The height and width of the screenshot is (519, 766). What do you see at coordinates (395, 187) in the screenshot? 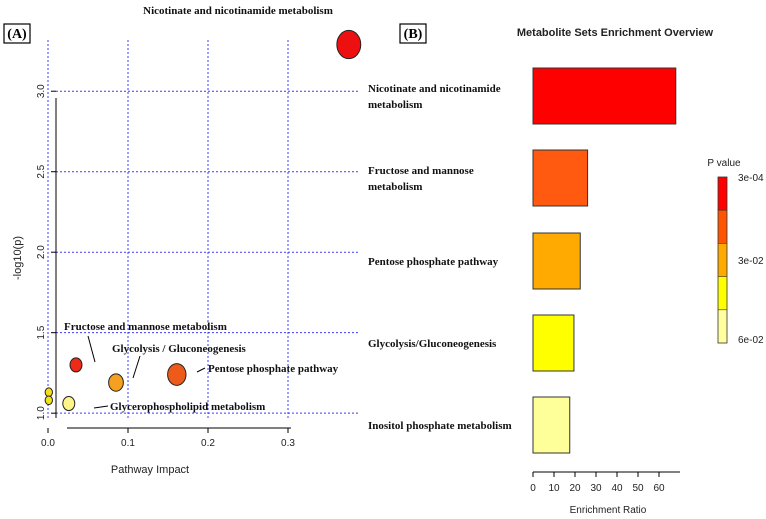
I see `category-label-1-1: metabolism` at bounding box center [395, 187].